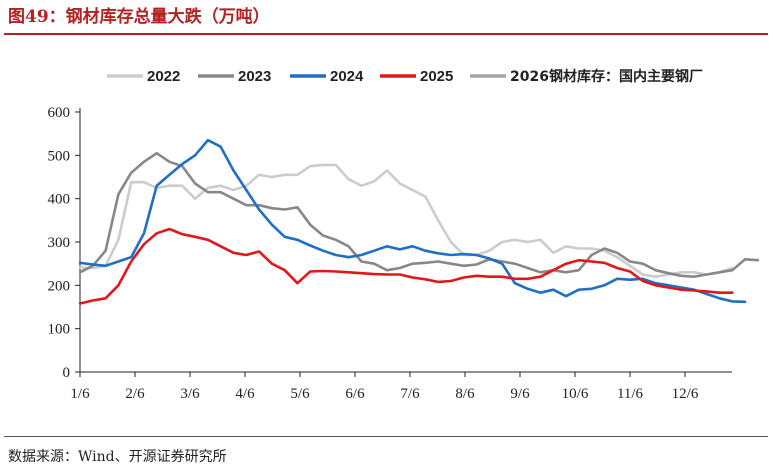  Describe the element at coordinates (436, 76) in the screenshot. I see `legend-label: 2025` at that location.